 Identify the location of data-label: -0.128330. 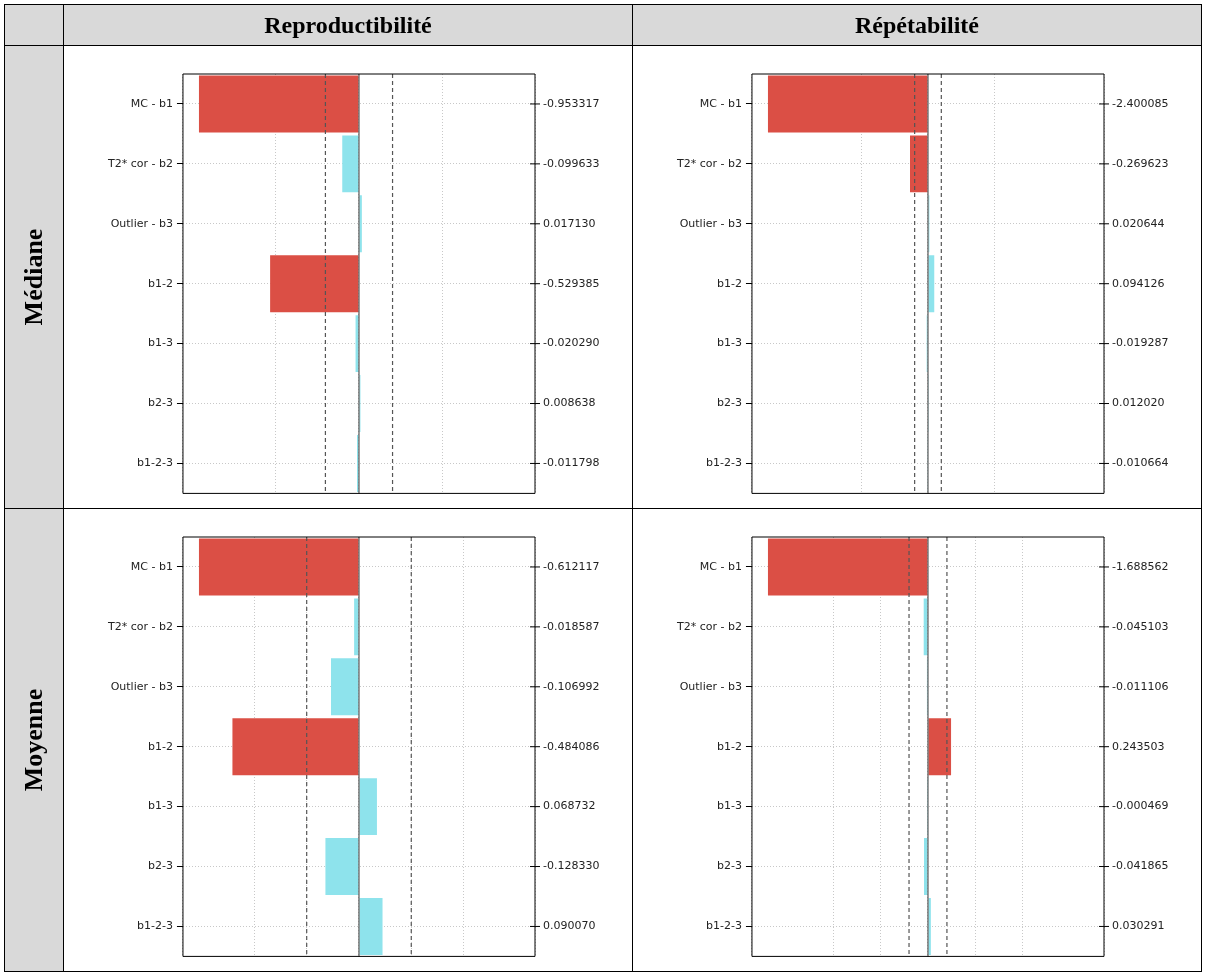
(571, 866).